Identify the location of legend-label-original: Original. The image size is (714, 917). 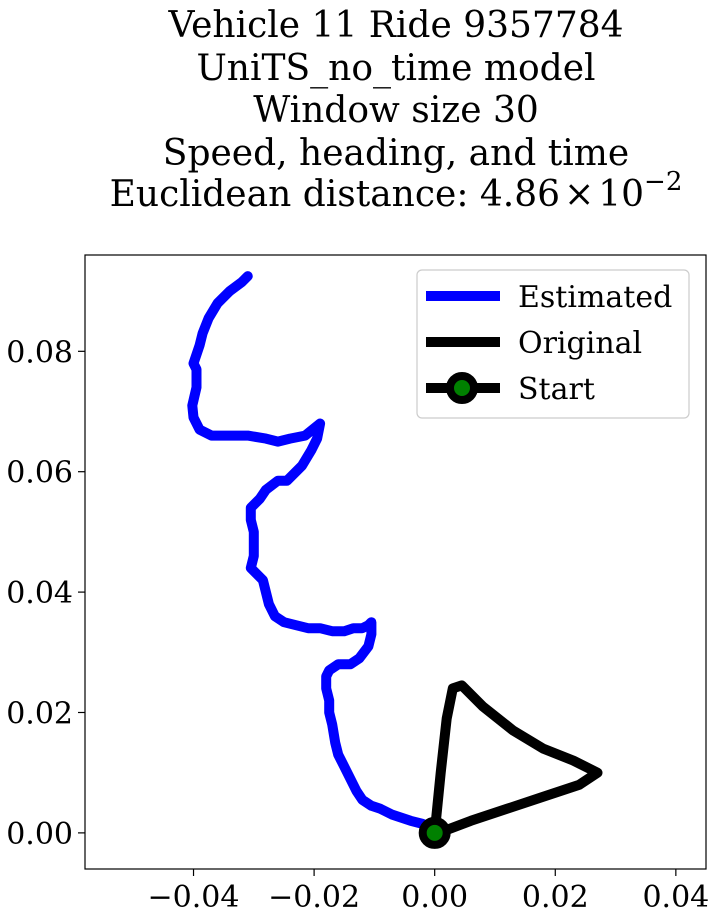
(580, 343).